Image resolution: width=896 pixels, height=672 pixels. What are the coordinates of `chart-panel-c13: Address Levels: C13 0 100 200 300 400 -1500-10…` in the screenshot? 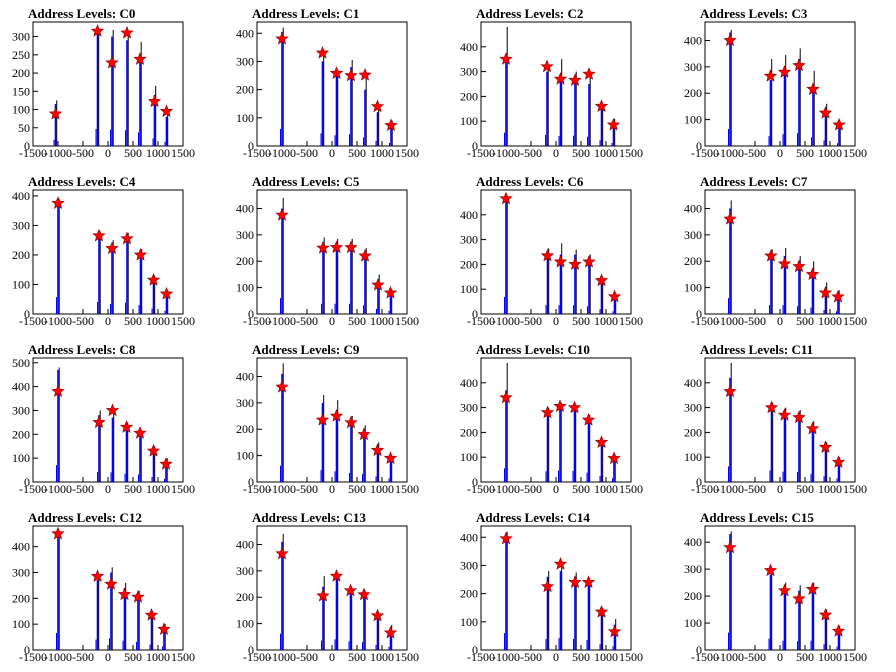 It's located at (327, 587).